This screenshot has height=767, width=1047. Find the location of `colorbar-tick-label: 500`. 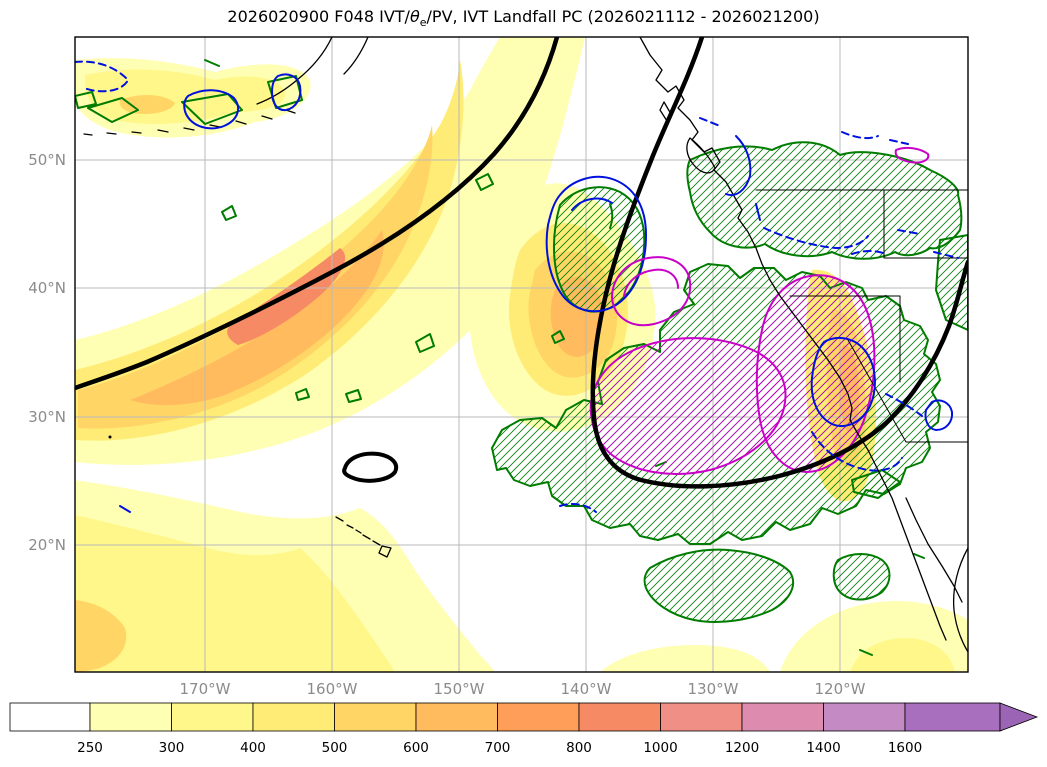

colorbar-tick-label: 500 is located at coordinates (335, 748).